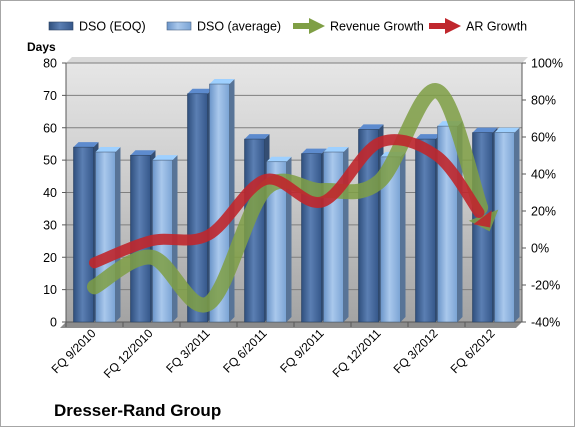 The image size is (575, 431). What do you see at coordinates (291, 325) in the screenshot?
I see `plot-floor` at bounding box center [291, 325].